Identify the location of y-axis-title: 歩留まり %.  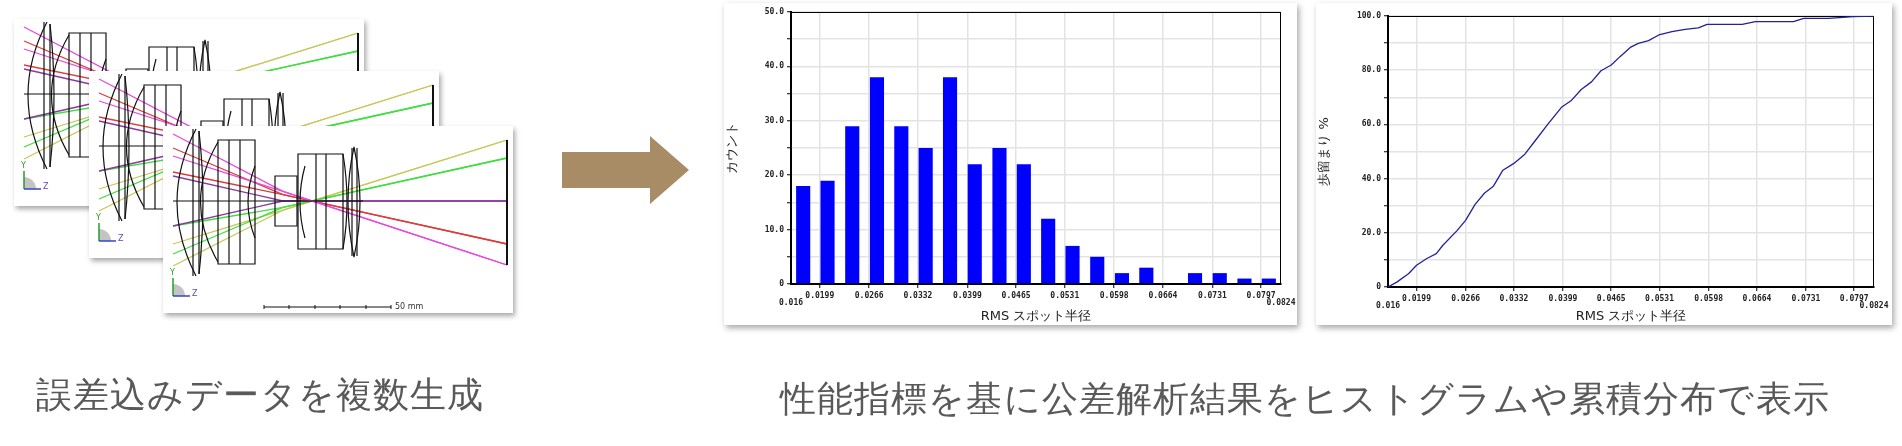
(1324, 151).